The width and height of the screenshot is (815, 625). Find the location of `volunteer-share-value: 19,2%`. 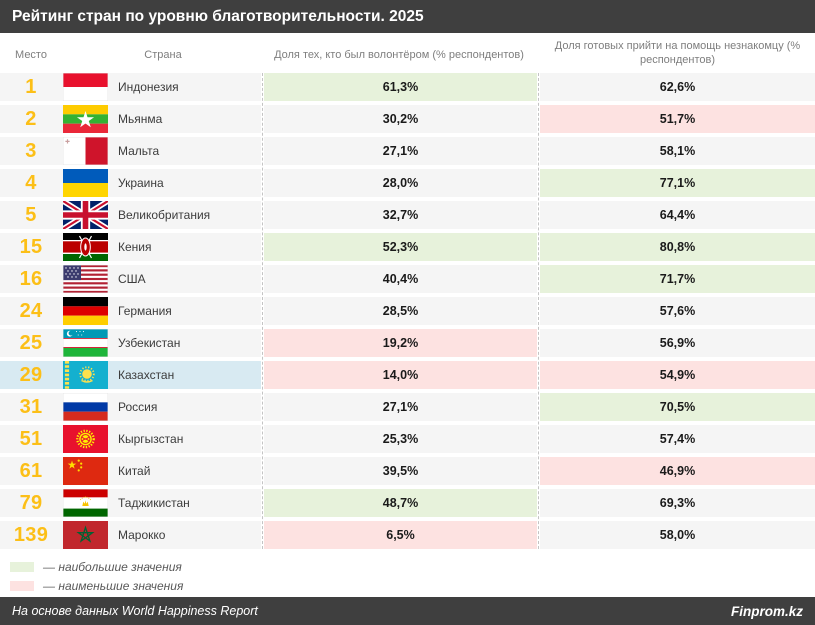

volunteer-share-value: 19,2% is located at coordinates (400, 343).